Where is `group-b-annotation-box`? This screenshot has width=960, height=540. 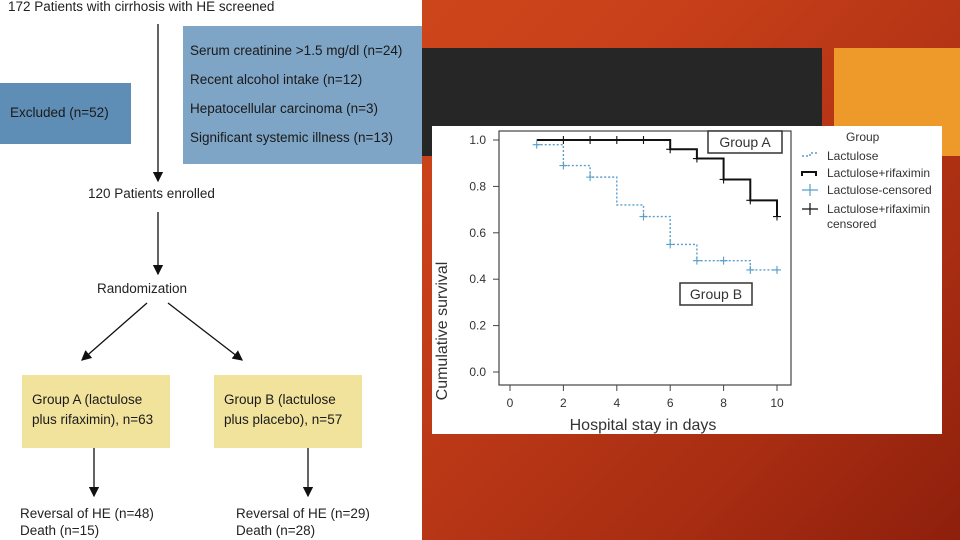
group-b-annotation-box is located at coordinates (716, 294).